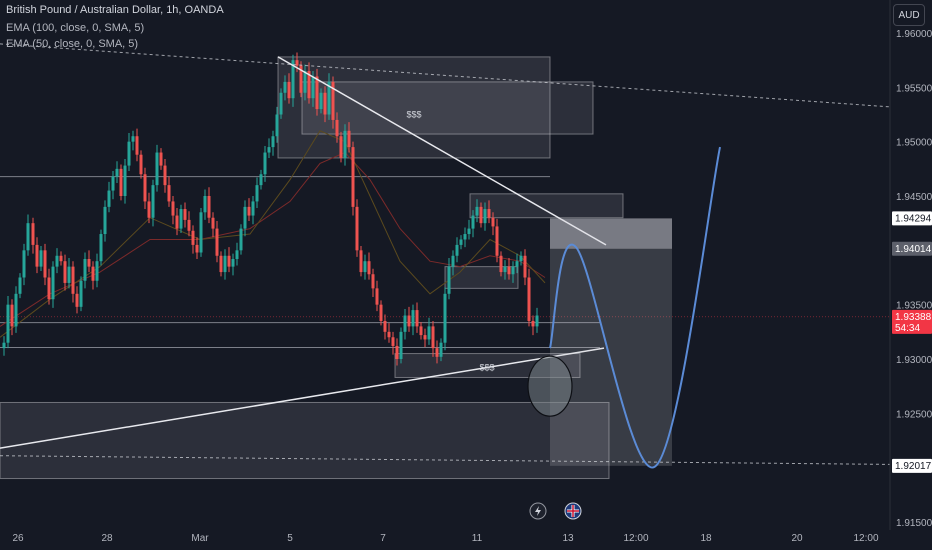 This screenshot has width=932, height=550. I want to click on uk-flag-icon, so click(573, 511).